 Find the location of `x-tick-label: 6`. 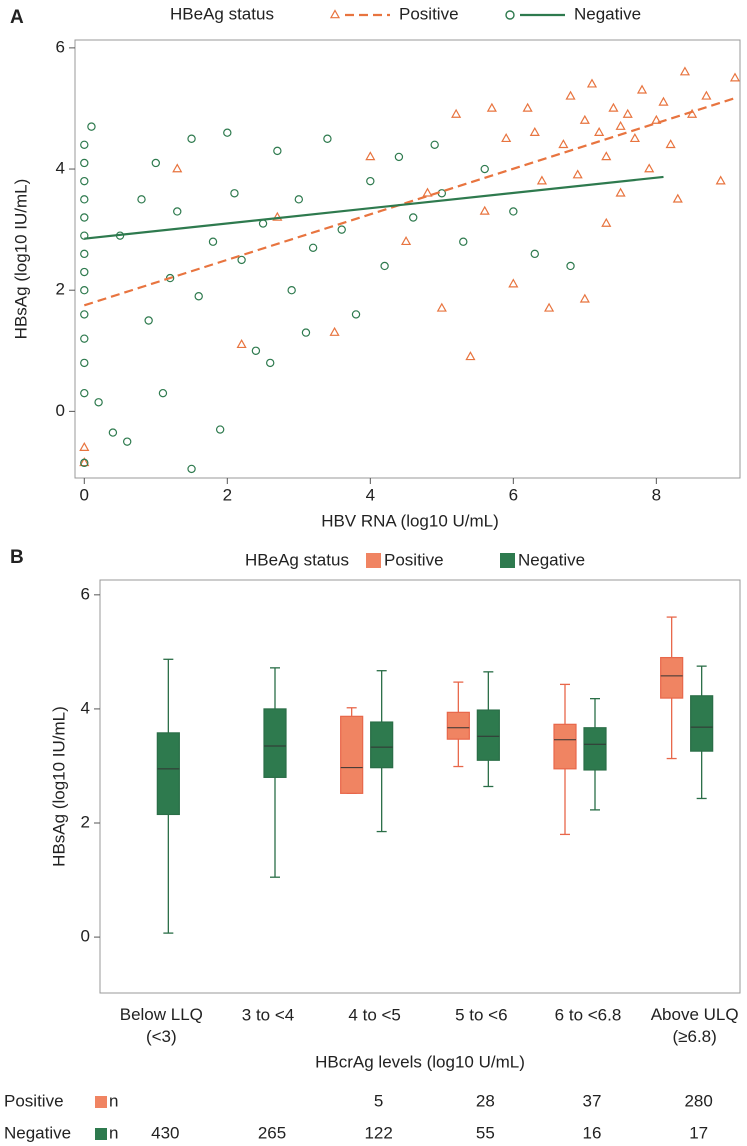

x-tick-label: 6 is located at coordinates (513, 494).